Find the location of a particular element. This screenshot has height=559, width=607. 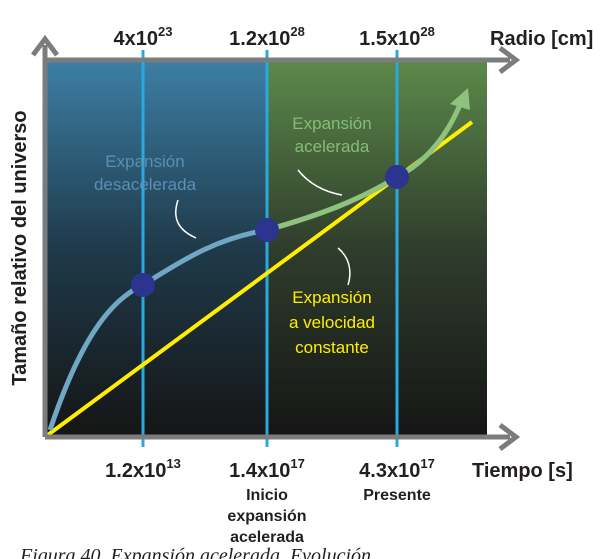

top-tick-label: 1.5x10²⁸ is located at coordinates (397, 37).